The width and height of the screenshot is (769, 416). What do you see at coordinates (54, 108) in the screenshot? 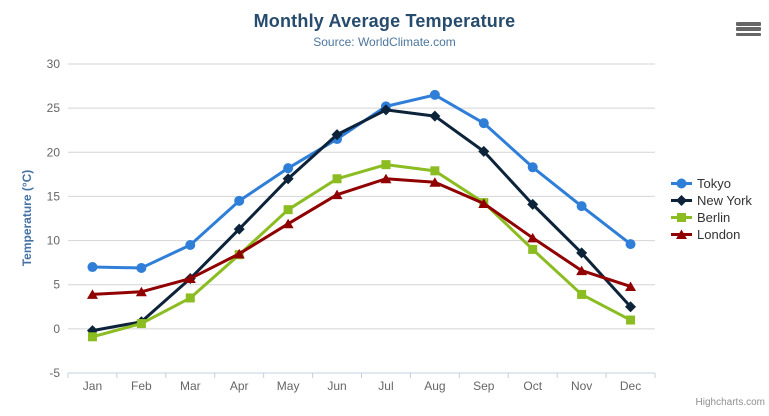
I see `y-axis-label: 25` at bounding box center [54, 108].